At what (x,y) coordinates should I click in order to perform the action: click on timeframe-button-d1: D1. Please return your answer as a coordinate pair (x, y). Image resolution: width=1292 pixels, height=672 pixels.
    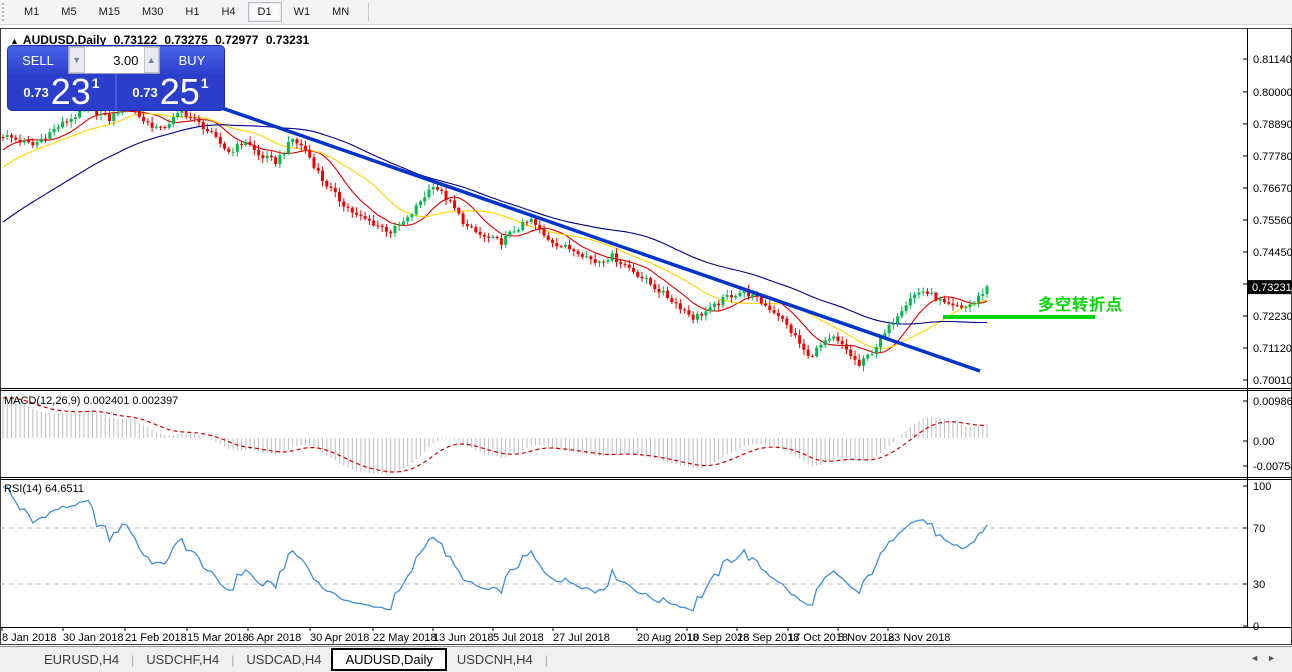
    Looking at the image, I should click on (264, 12).